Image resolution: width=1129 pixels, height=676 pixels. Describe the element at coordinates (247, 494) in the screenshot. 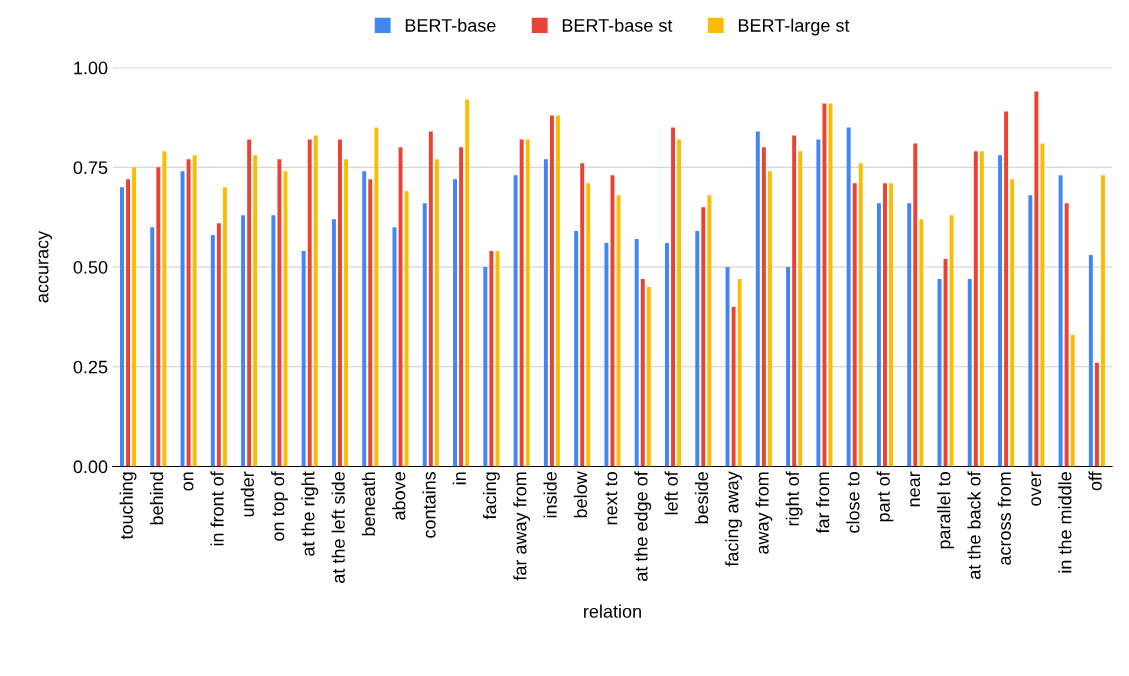

I see `x-tick-label: under` at that location.